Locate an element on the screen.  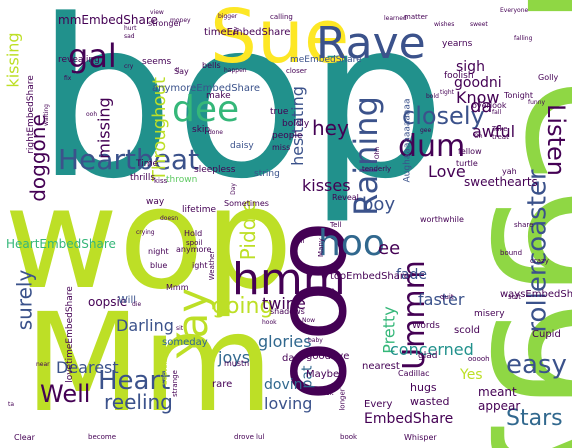
word-spoil: spoil is located at coordinates (194, 243).